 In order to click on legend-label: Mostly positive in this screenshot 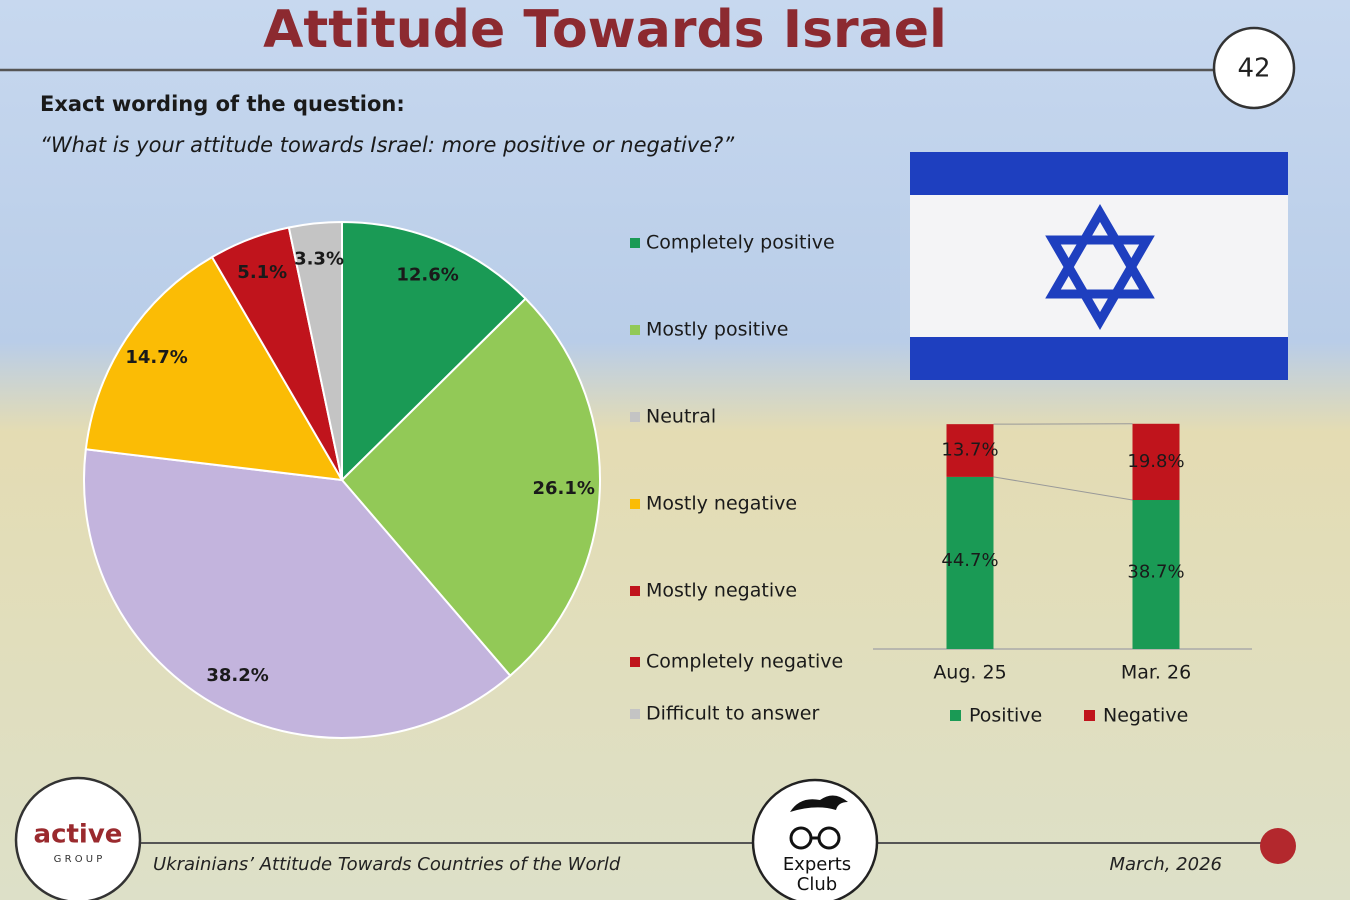, I will do `click(717, 330)`.